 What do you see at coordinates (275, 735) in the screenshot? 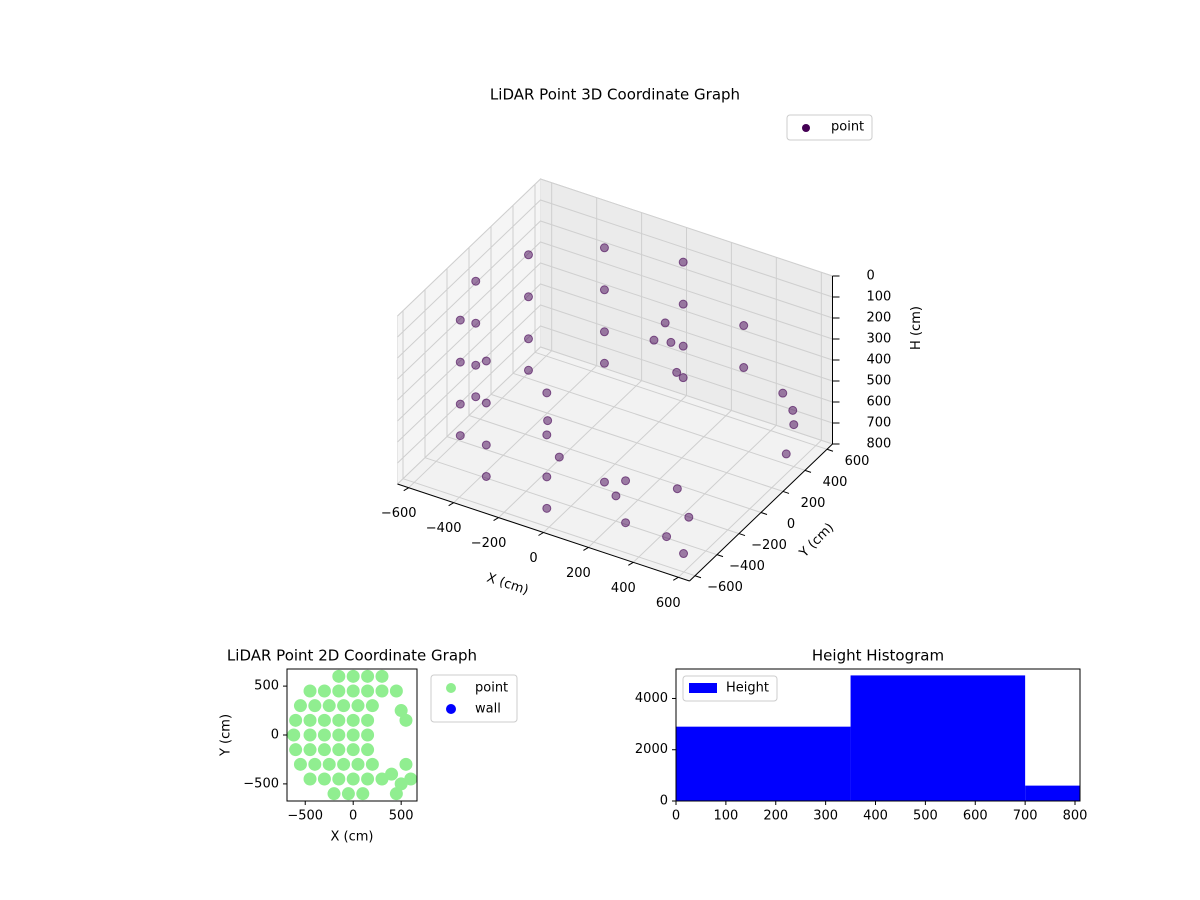
I see `y-tick-label: 0` at bounding box center [275, 735].